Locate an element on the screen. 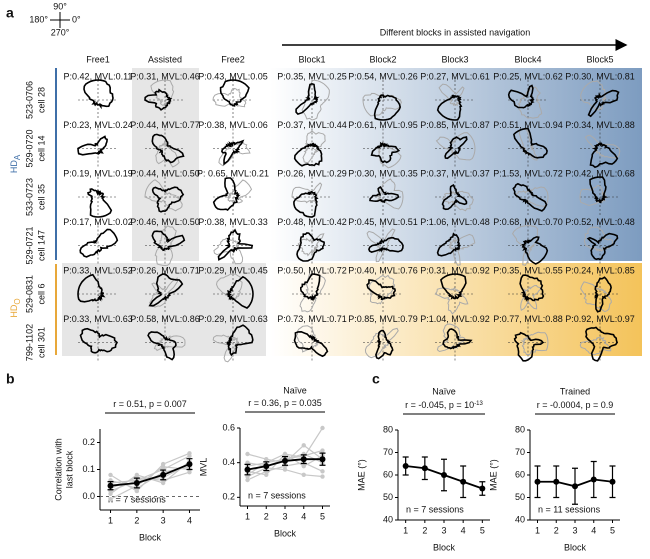 The image size is (650, 559). y-tick-label: 70 is located at coordinates (520, 452).